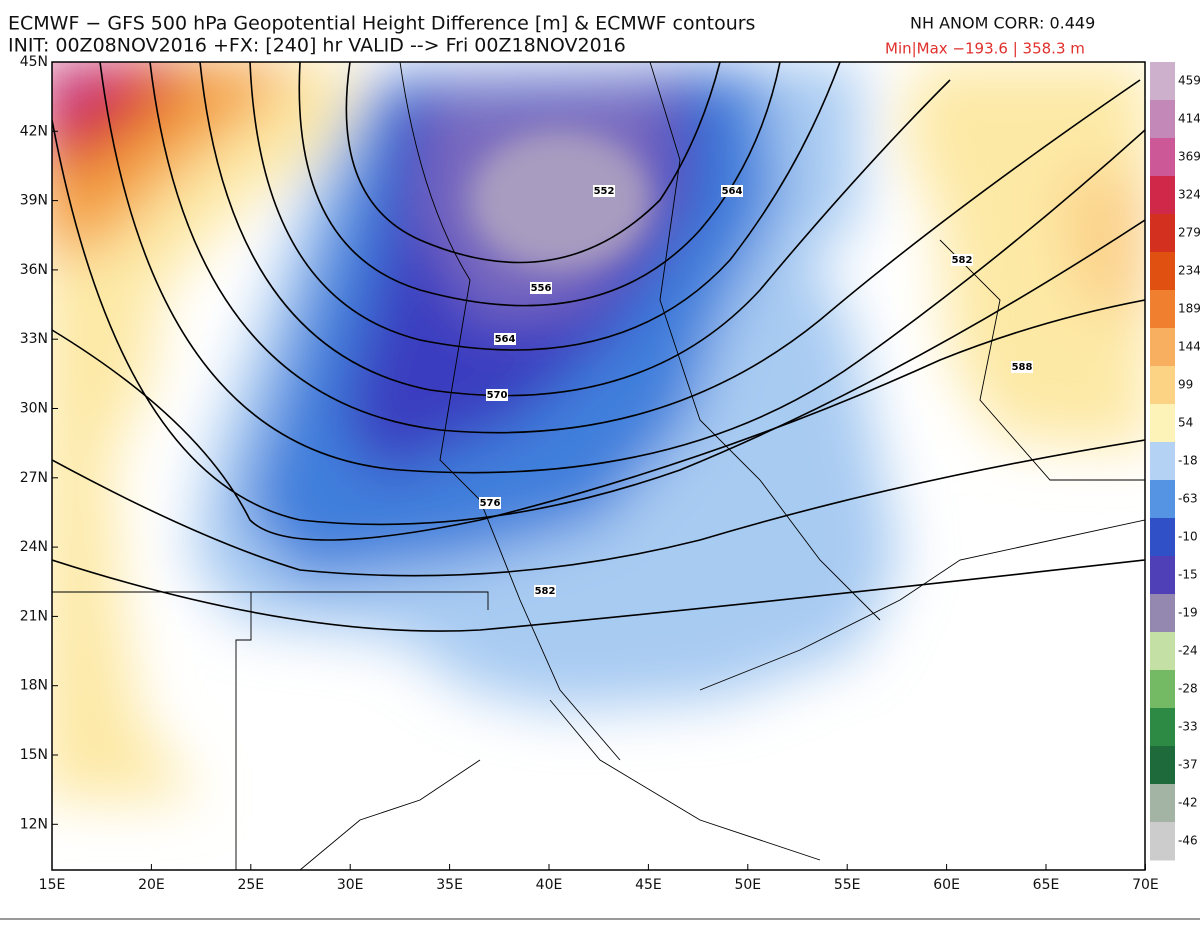 This screenshot has width=1200, height=925. What do you see at coordinates (1188, 461) in the screenshot?
I see `colorbar-label: -18` at bounding box center [1188, 461].